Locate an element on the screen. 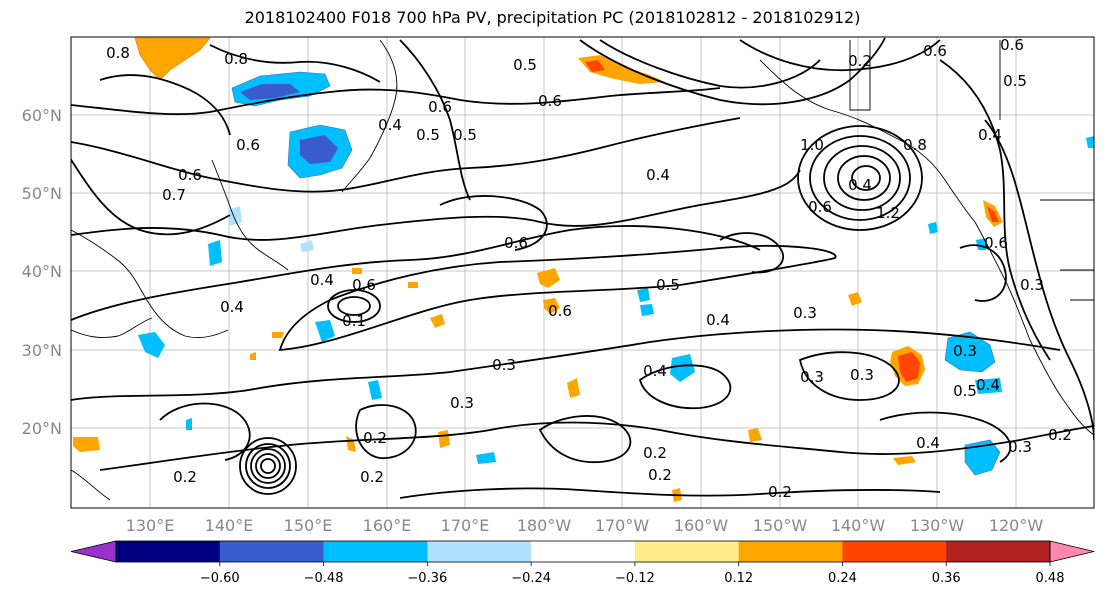  colorbar-tick-label: −0.24 is located at coordinates (531, 578).